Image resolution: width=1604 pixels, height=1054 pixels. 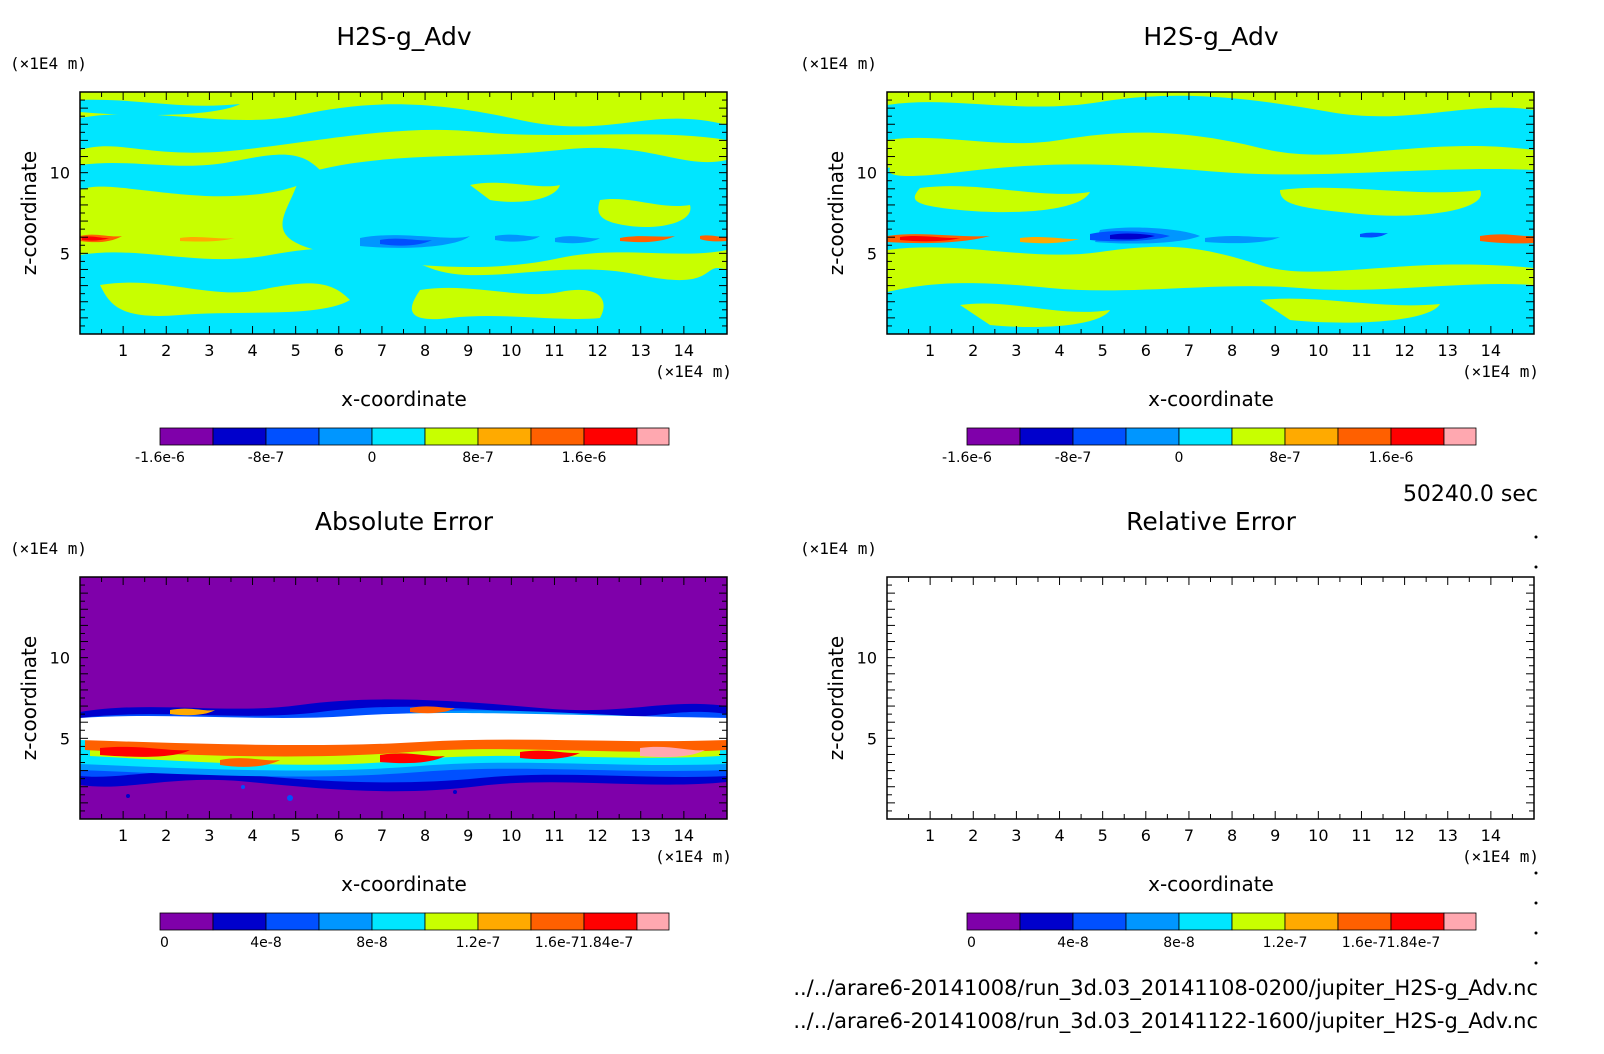 What do you see at coordinates (1210, 36) in the screenshot?
I see `panel-title: H2S-g_Adv` at bounding box center [1210, 36].